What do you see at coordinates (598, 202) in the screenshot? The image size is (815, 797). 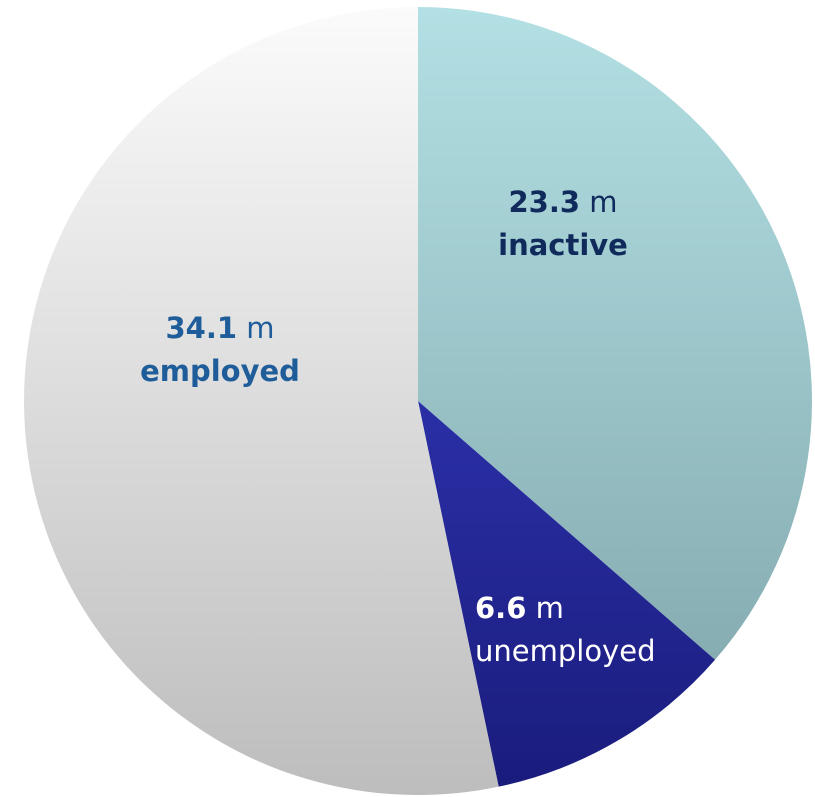 I see `slice-unit-inactive: m` at bounding box center [598, 202].